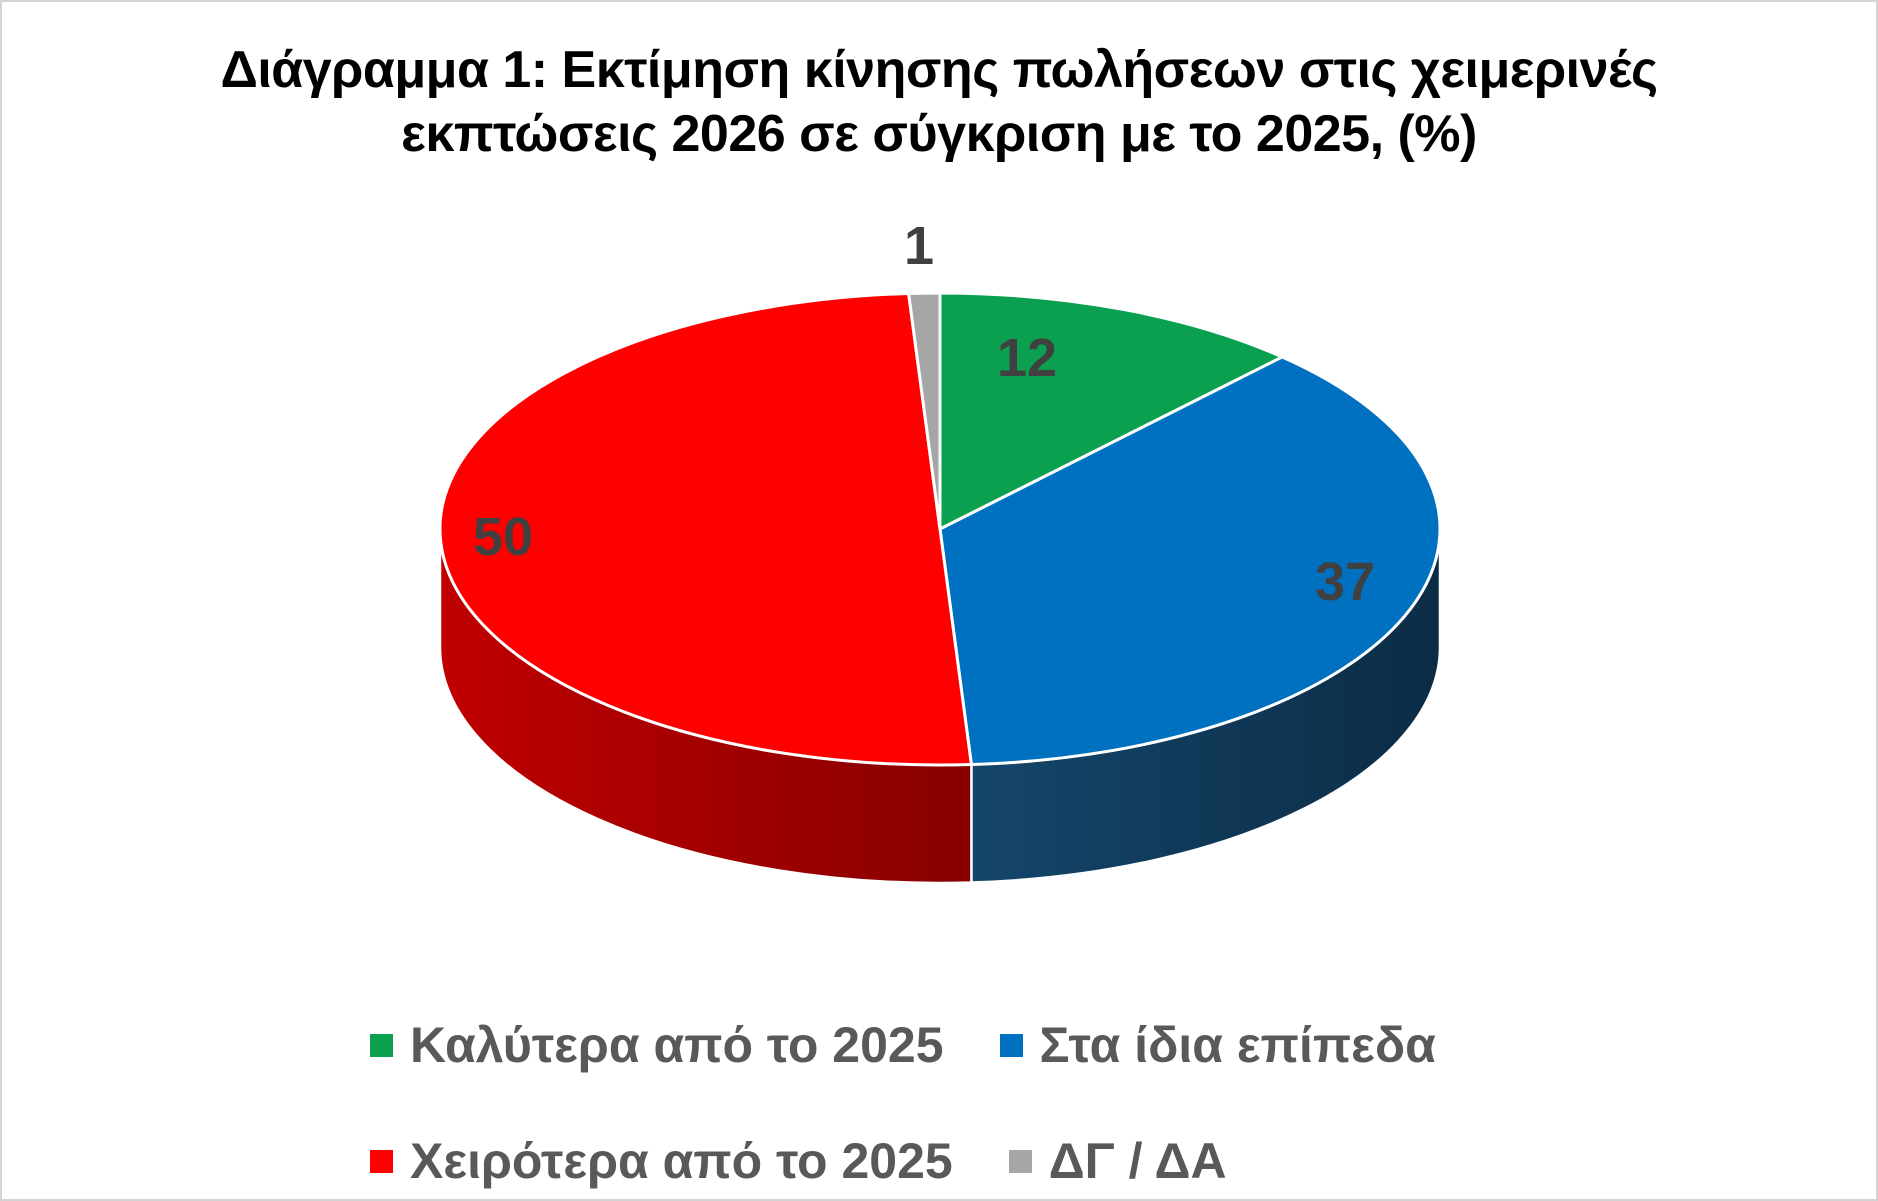 The image size is (1878, 1201). I want to click on legend-label: Χειρότερα από το 2025, so click(681, 1161).